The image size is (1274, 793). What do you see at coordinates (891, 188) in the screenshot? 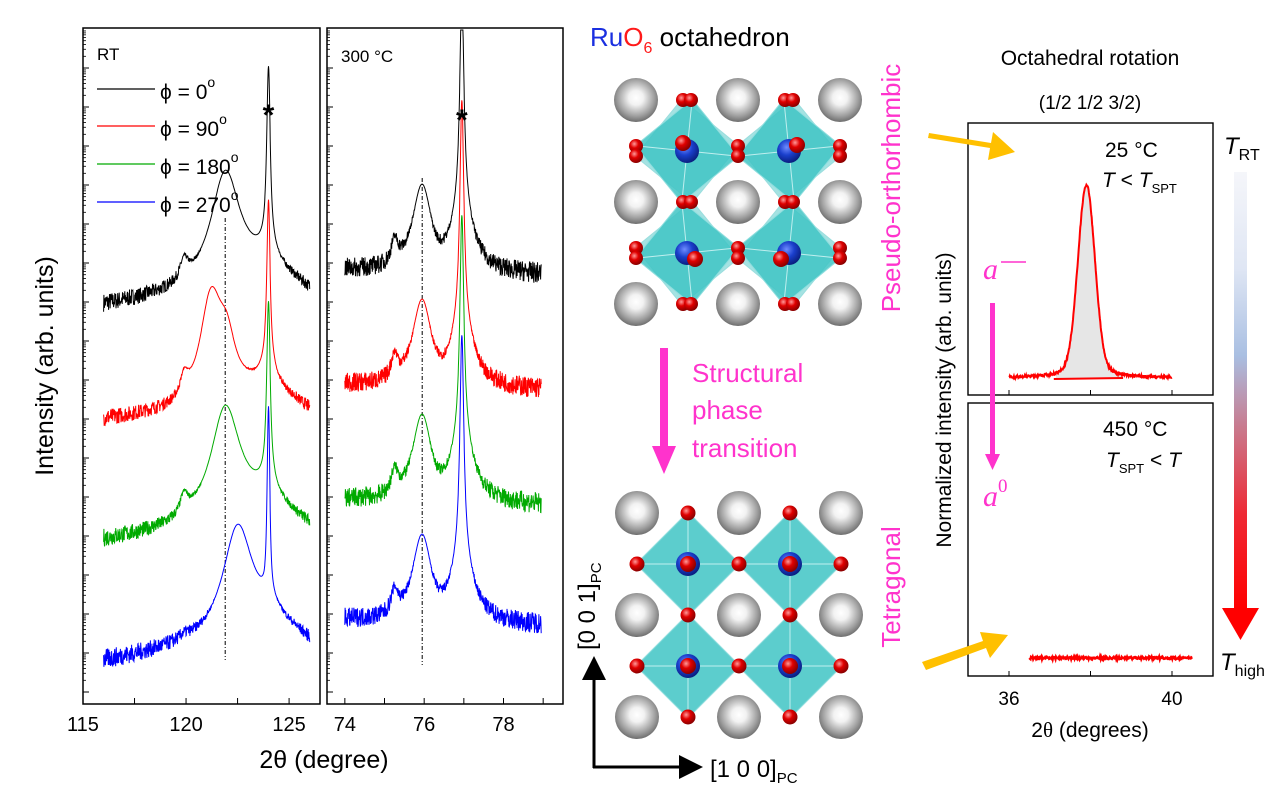
I see `pseudo-orthorhombic-label: Pseudo-orthorhombic` at bounding box center [891, 188].